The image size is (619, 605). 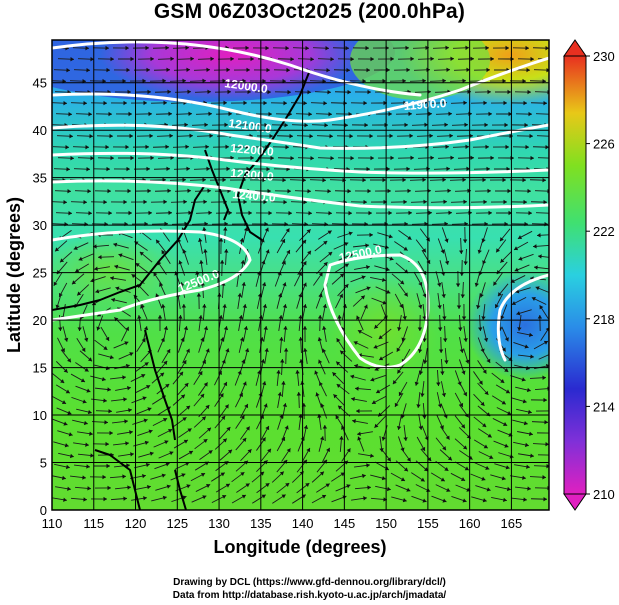 What do you see at coordinates (386, 523) in the screenshot?
I see `x-tick-label: 150` at bounding box center [386, 523].